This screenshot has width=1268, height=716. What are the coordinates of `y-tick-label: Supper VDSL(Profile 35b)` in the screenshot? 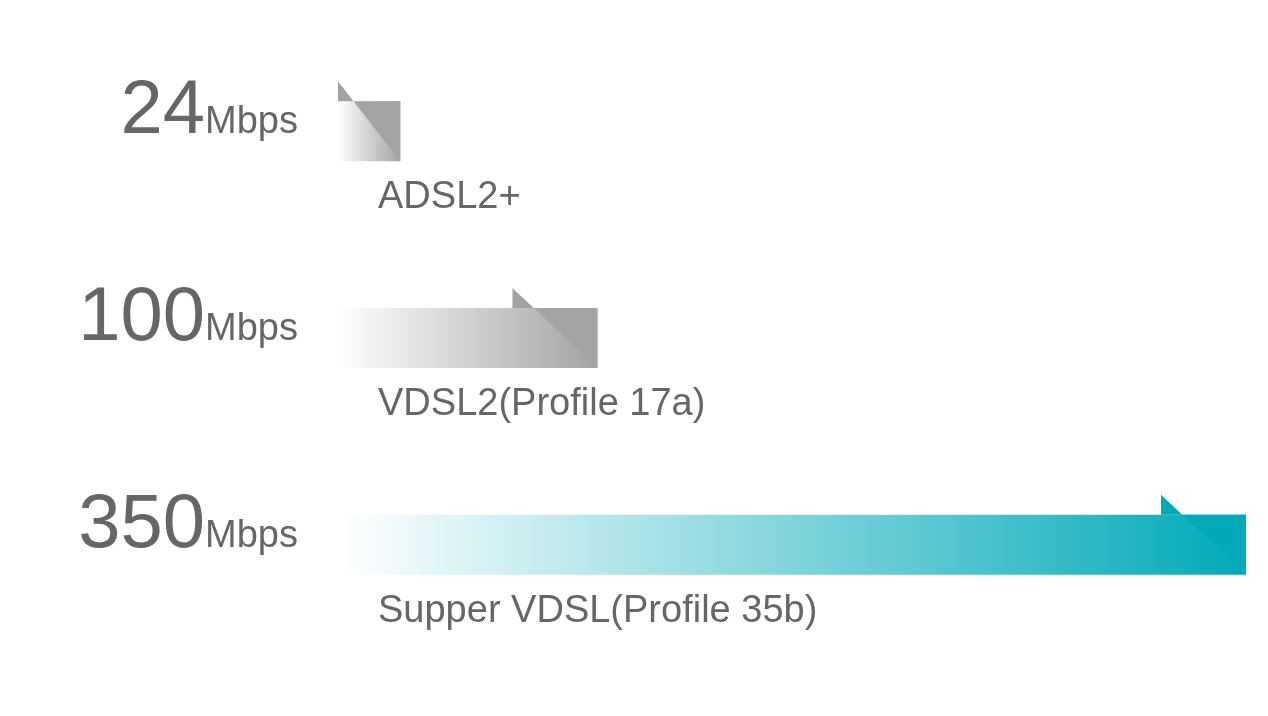 It's located at (598, 609).